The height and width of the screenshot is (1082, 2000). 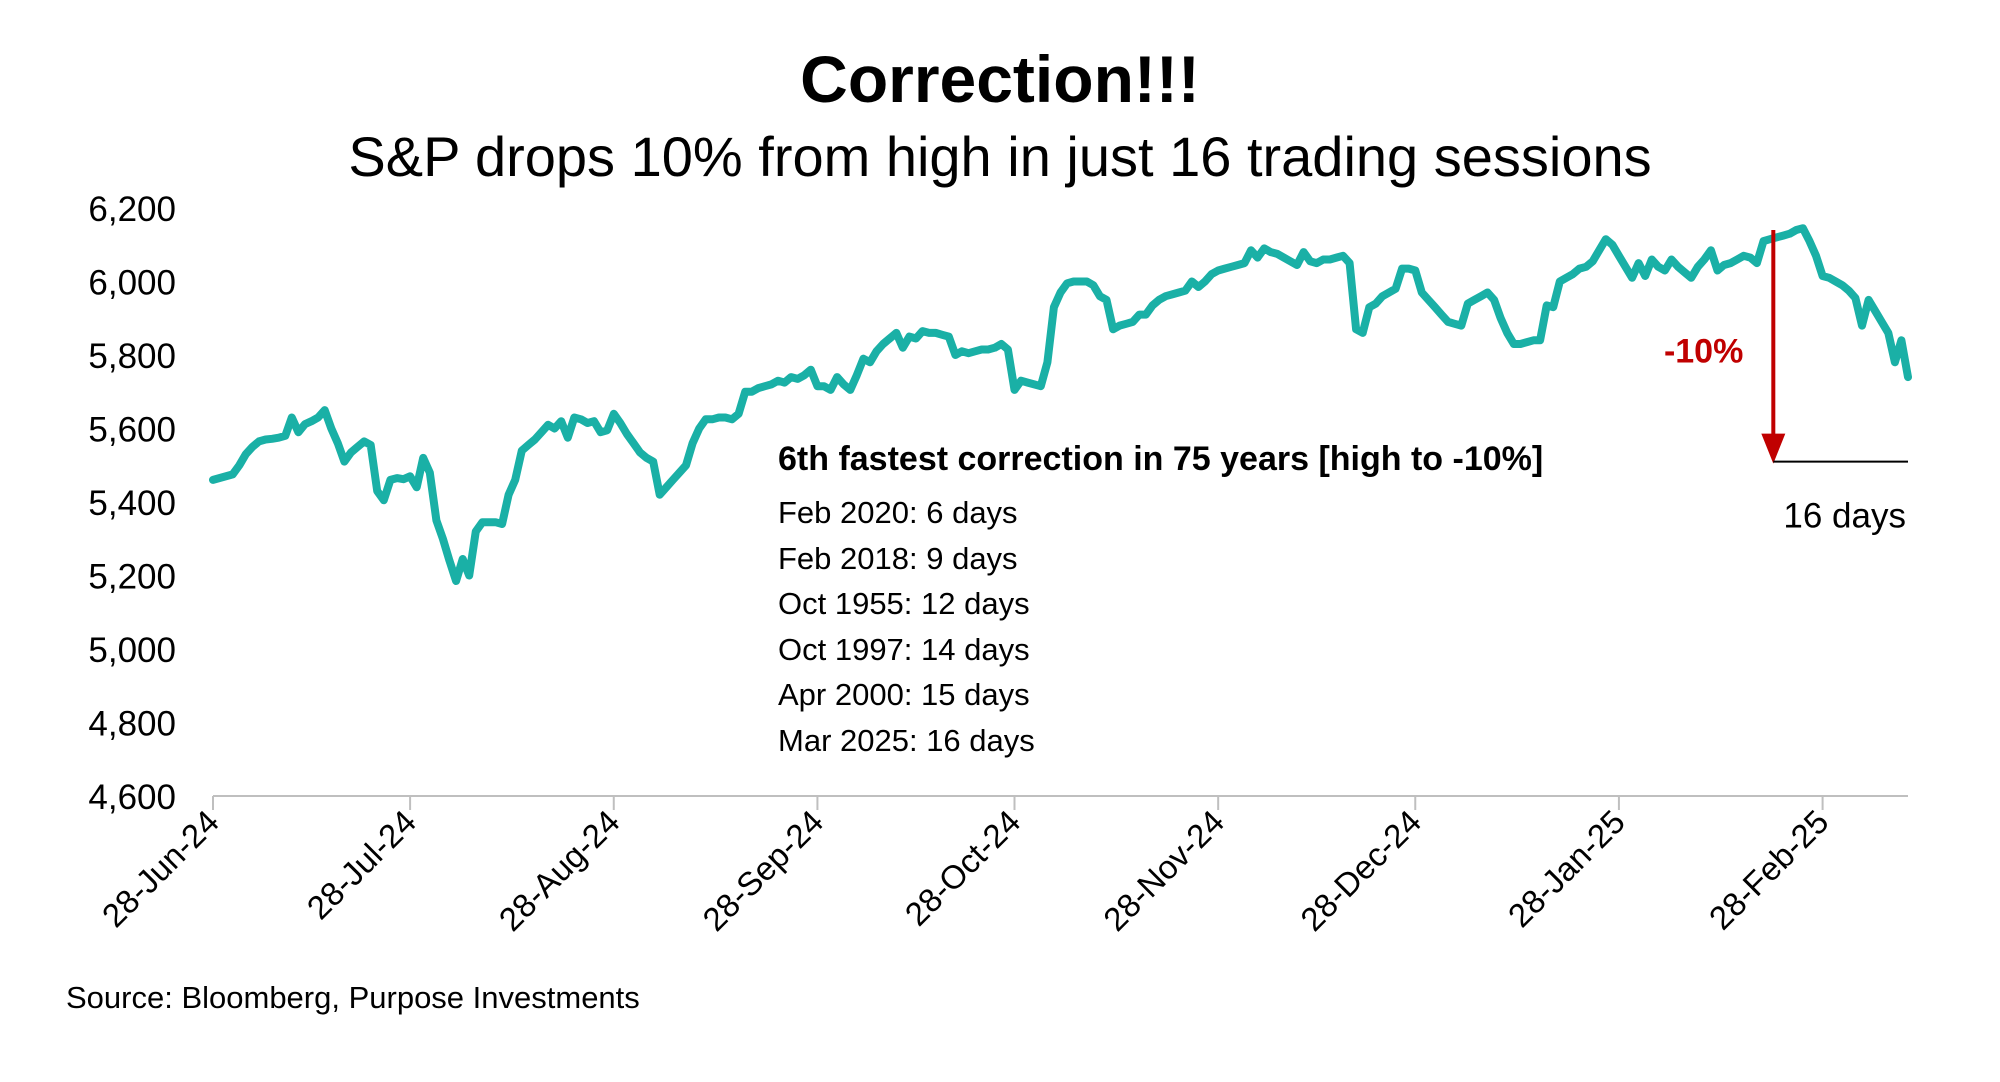 I want to click on y-tick-label: 5,200, so click(x=132, y=577).